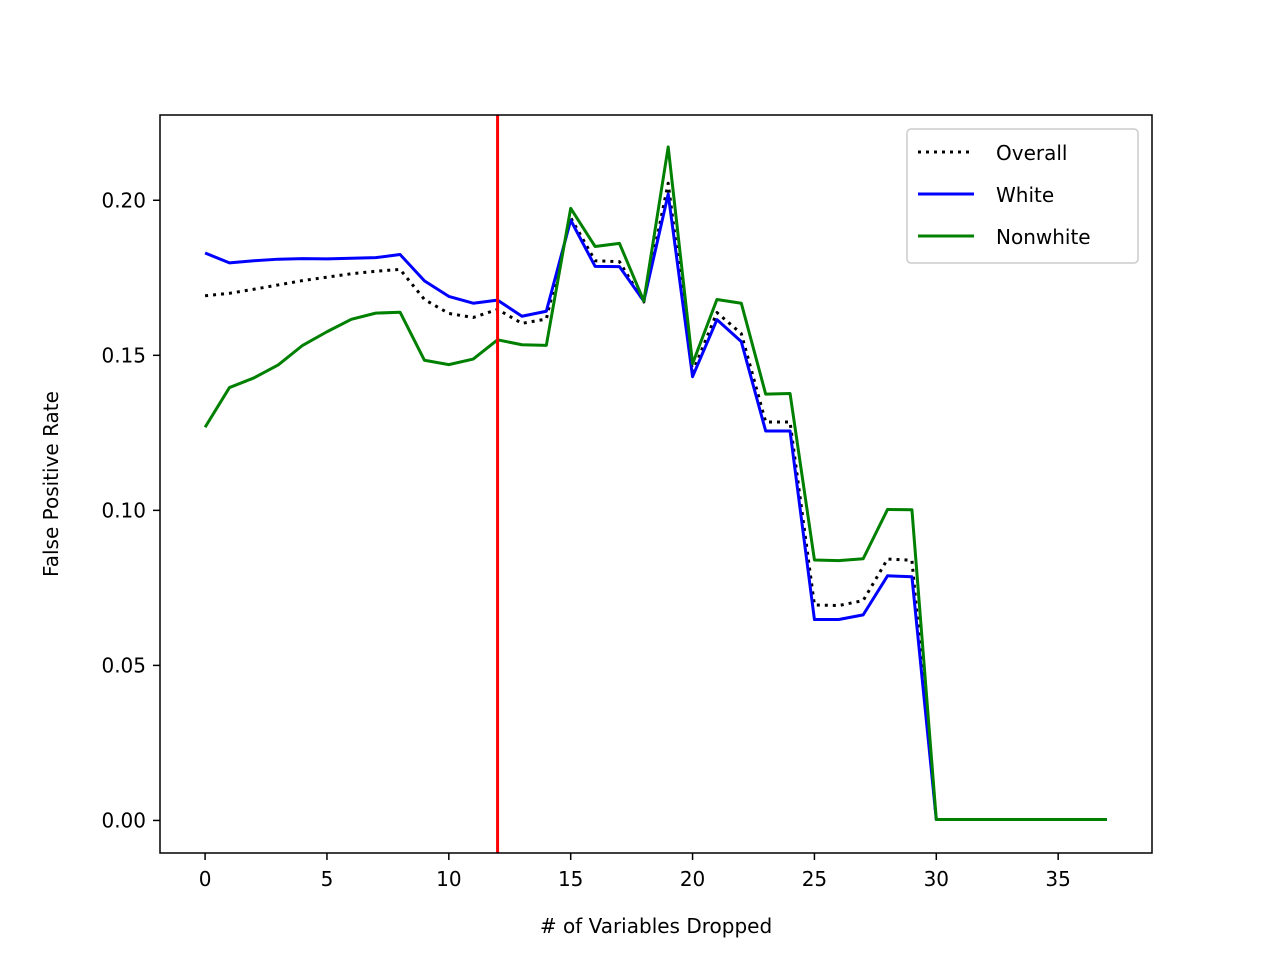 The width and height of the screenshot is (1280, 960). Describe the element at coordinates (570, 879) in the screenshot. I see `x-tick-label: 15` at that location.